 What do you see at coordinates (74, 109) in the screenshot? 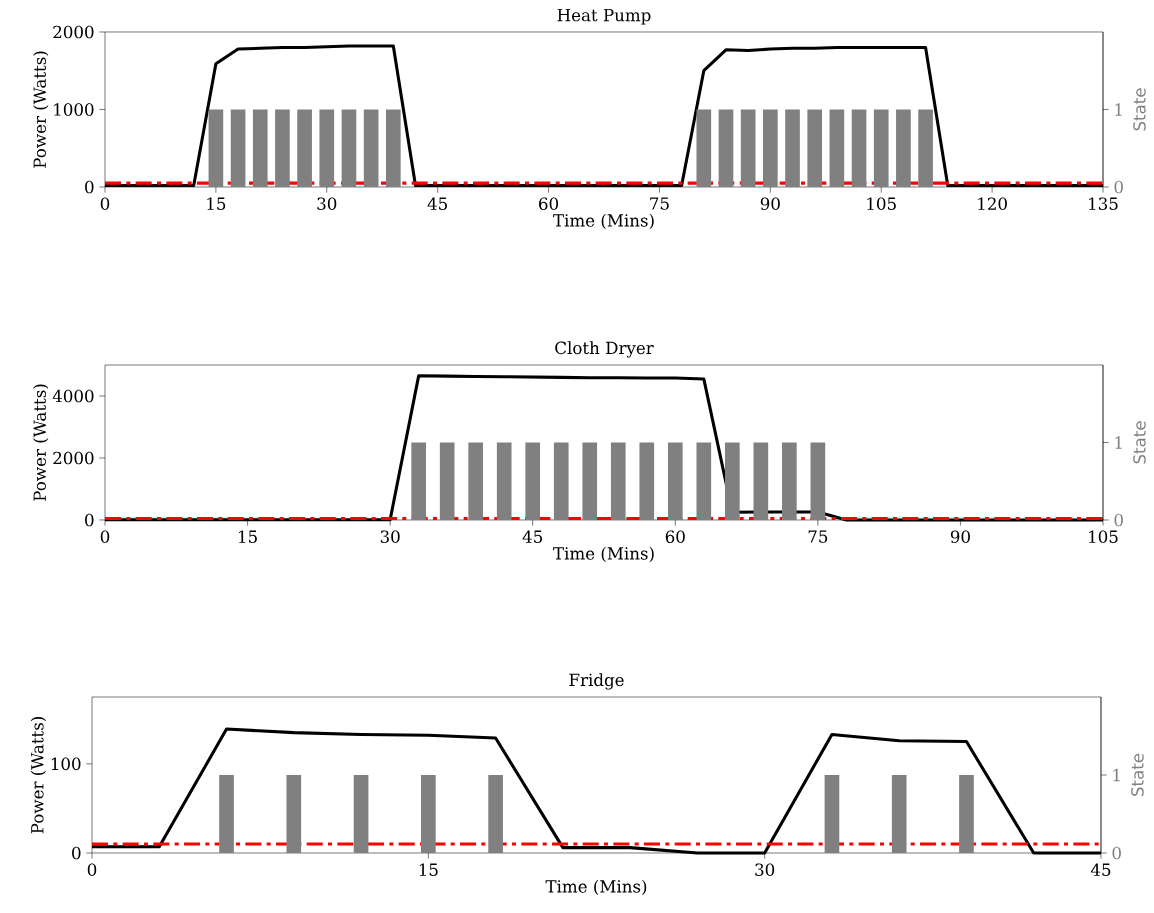
I see `y-tick-label: 1000` at bounding box center [74, 109].